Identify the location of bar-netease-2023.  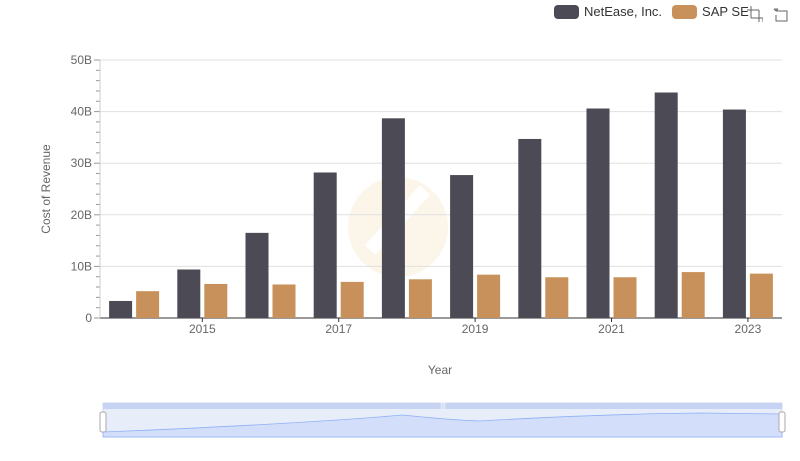
(734, 213).